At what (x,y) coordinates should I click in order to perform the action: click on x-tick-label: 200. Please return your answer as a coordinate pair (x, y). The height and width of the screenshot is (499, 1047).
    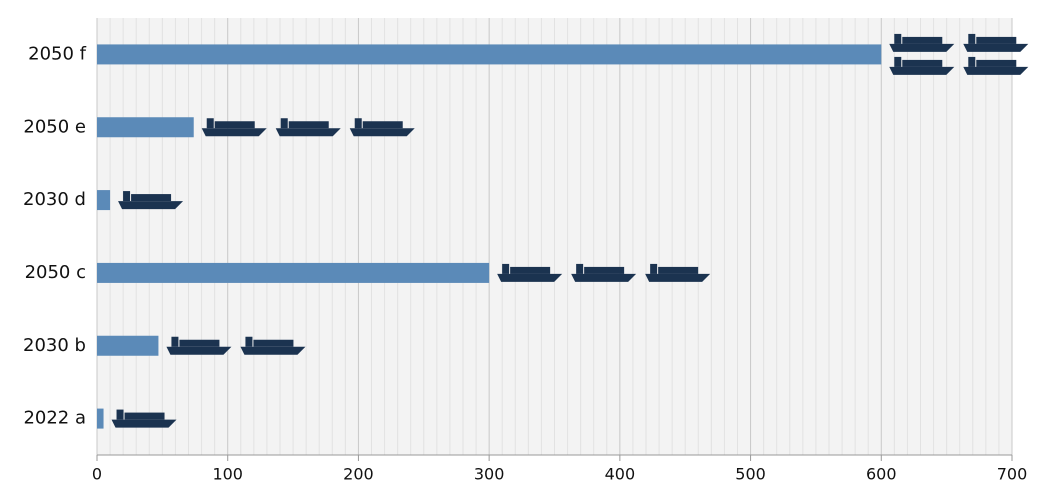
    Looking at the image, I should click on (358, 474).